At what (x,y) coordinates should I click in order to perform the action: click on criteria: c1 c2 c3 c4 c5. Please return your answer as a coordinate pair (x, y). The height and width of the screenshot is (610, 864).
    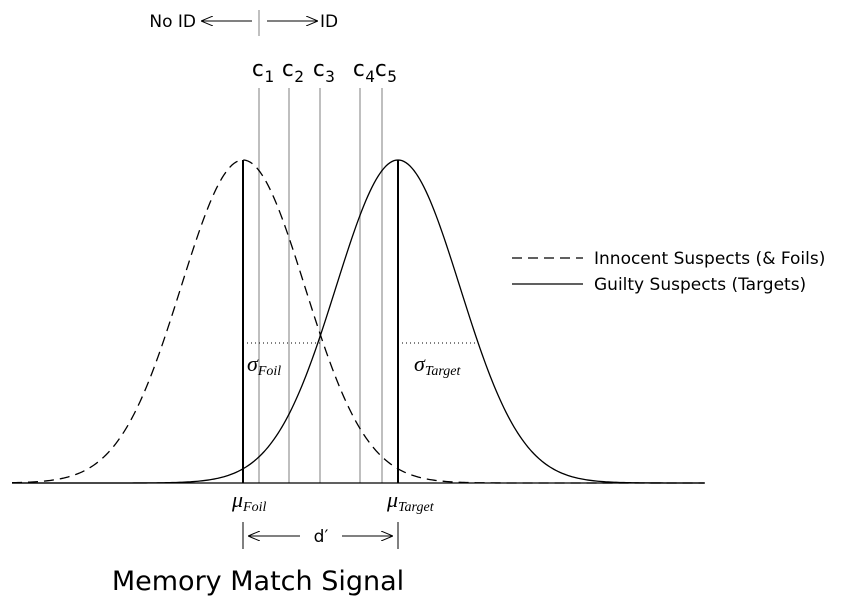
    Looking at the image, I should click on (324, 270).